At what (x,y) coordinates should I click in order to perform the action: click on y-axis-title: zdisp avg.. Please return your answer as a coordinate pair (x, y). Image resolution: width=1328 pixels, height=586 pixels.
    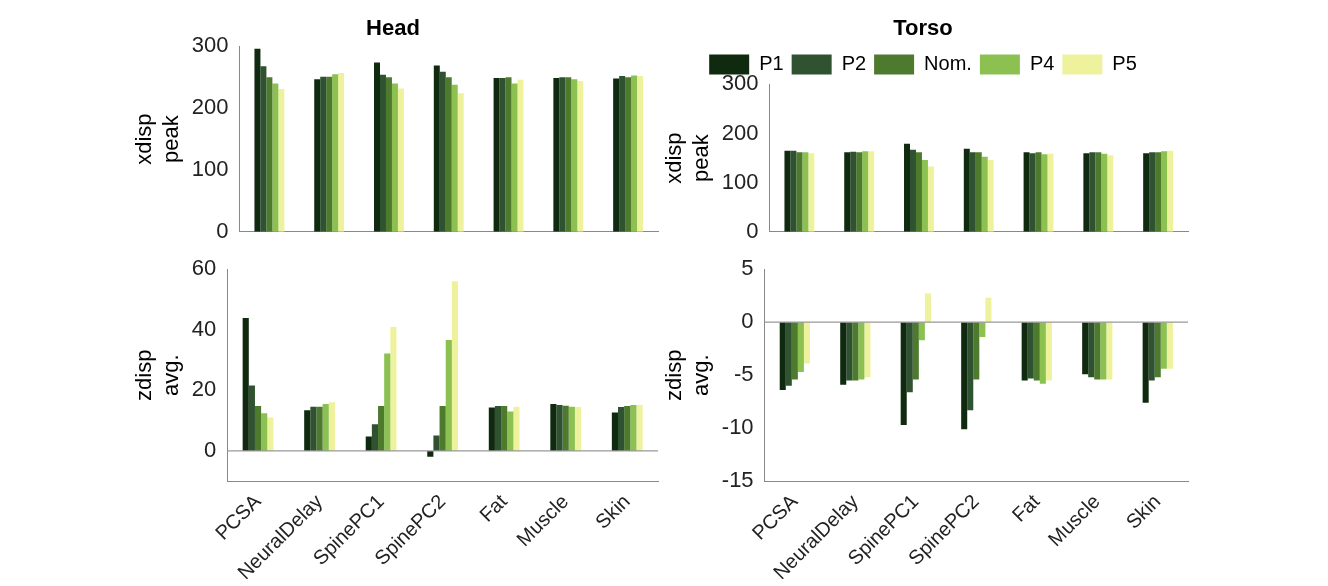
    Looking at the image, I should click on (157, 375).